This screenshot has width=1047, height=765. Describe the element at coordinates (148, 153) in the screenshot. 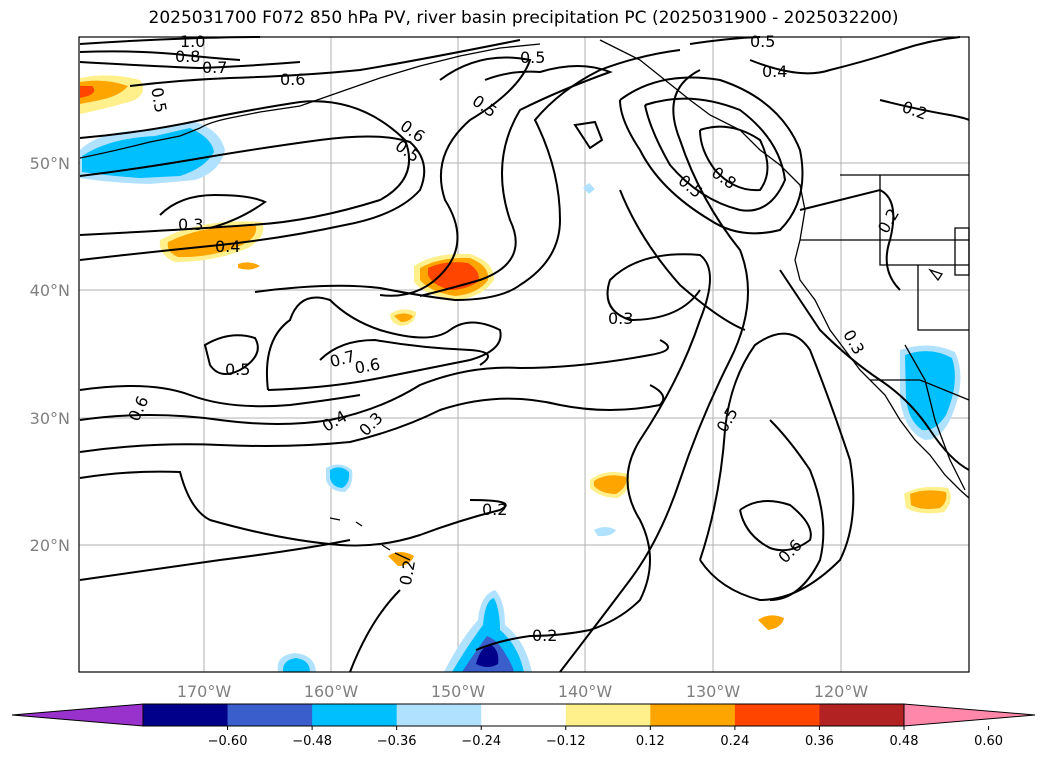

I see `precip-blob-aleutian-core` at that location.